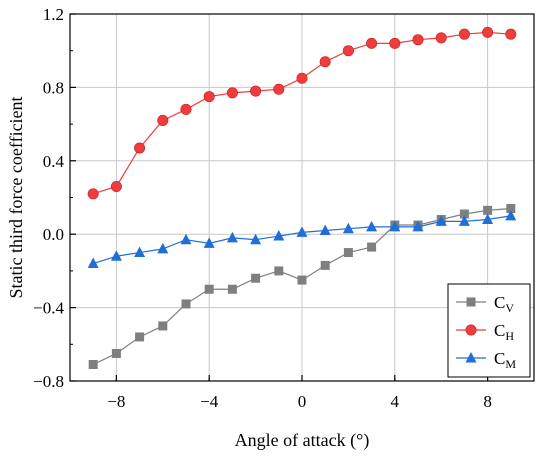  Describe the element at coordinates (471, 302) in the screenshot. I see `legend-marker-c-v` at that location.